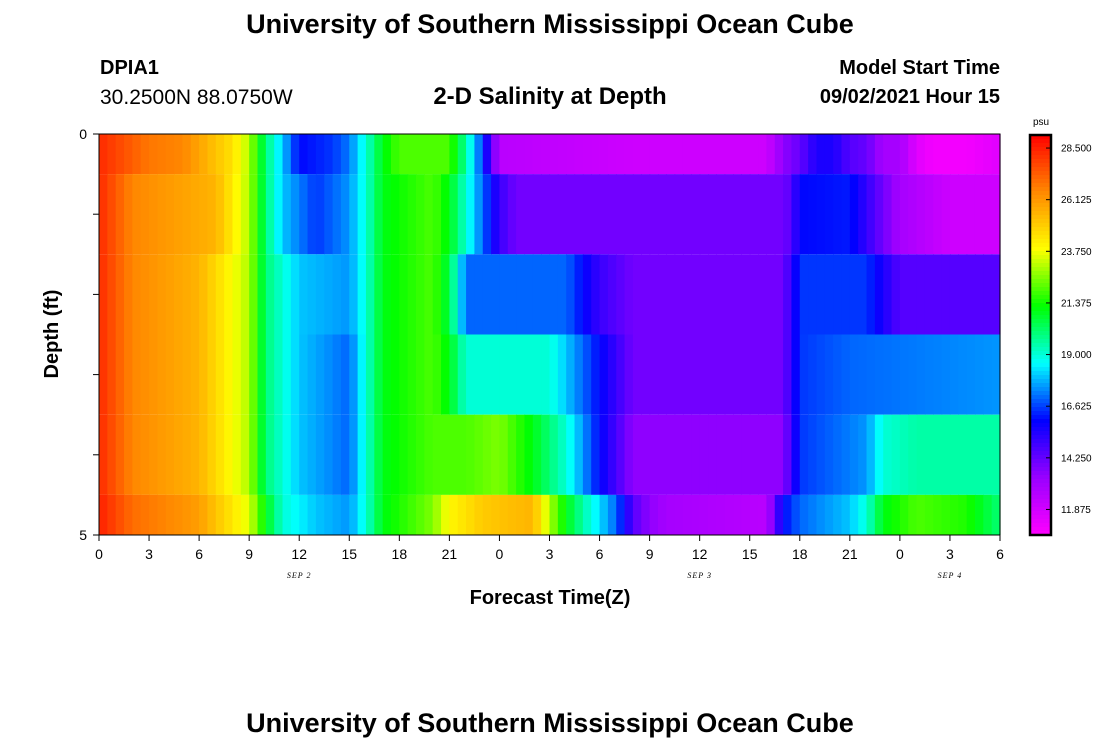  Describe the element at coordinates (349, 554) in the screenshot. I see `x-tick-label: 15` at that location.